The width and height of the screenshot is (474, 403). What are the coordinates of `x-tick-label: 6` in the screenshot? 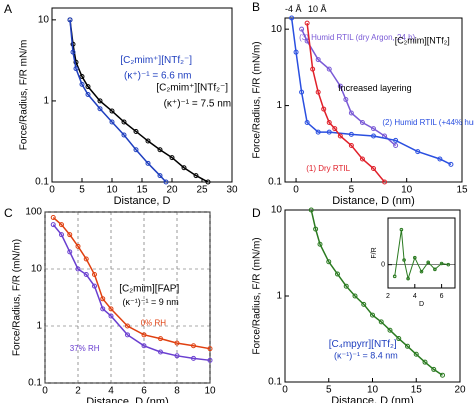 It's located at (442, 296).